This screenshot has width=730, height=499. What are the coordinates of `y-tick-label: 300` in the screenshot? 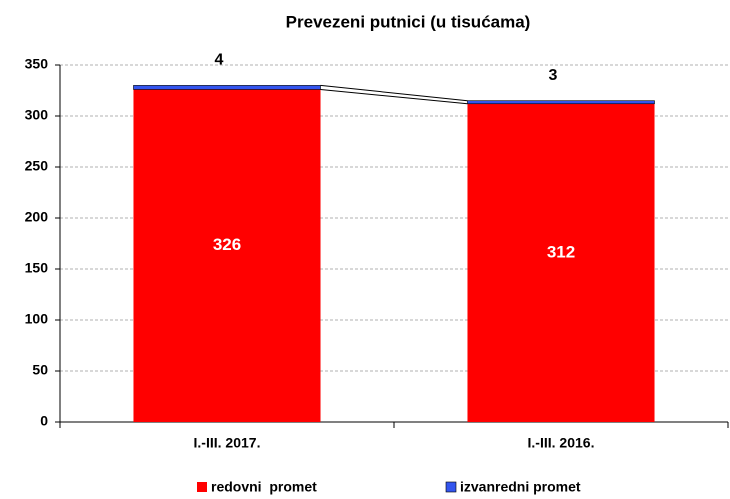 It's located at (37, 115).